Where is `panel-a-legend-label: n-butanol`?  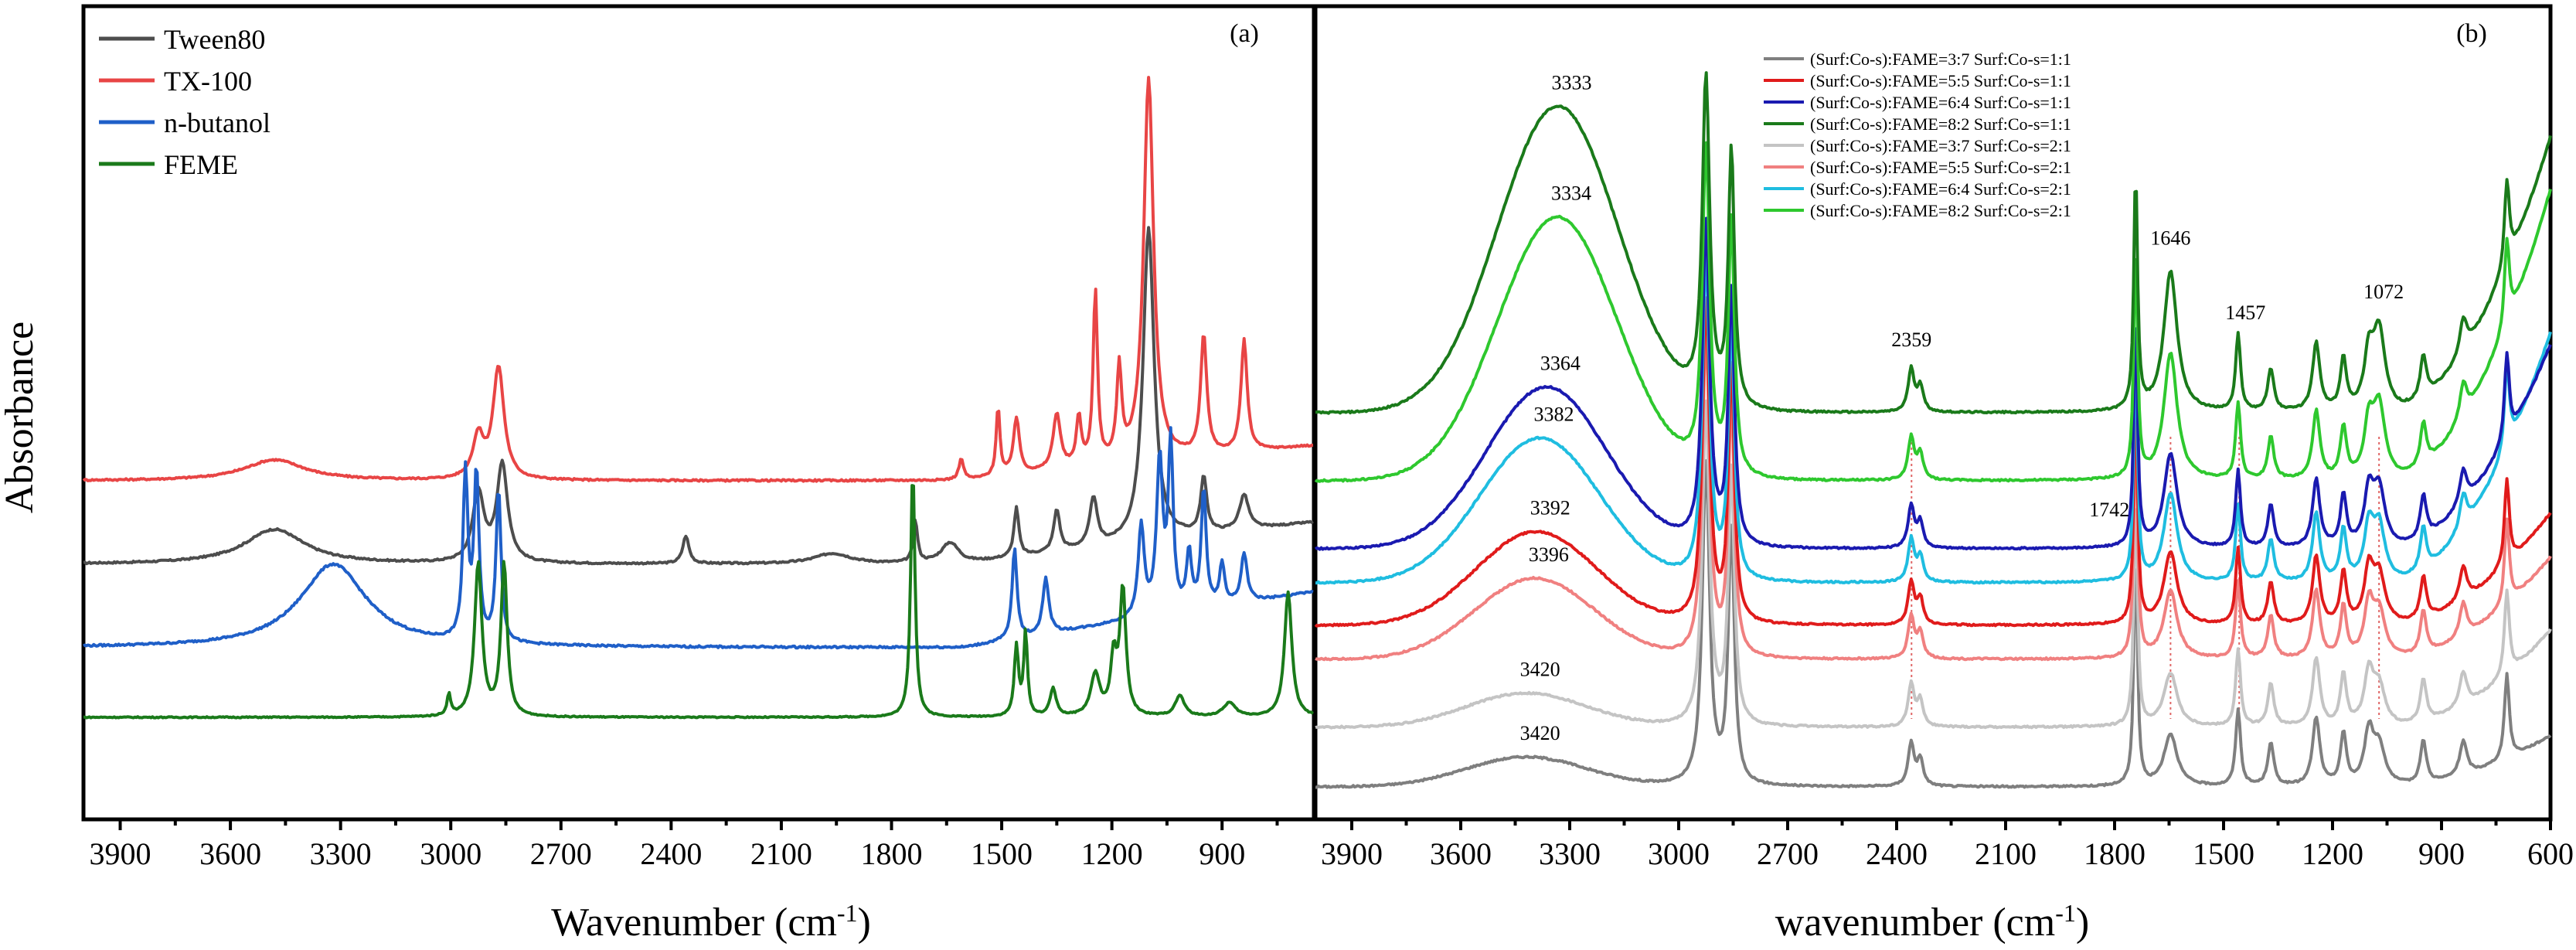
panel-a-legend-label: n-butanol is located at coordinates (217, 123).